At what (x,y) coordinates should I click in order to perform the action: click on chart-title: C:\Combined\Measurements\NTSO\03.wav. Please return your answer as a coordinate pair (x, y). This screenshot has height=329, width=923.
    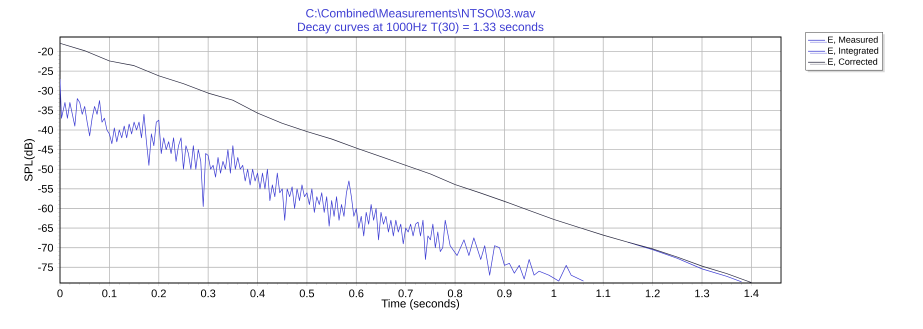
    Looking at the image, I should click on (421, 13).